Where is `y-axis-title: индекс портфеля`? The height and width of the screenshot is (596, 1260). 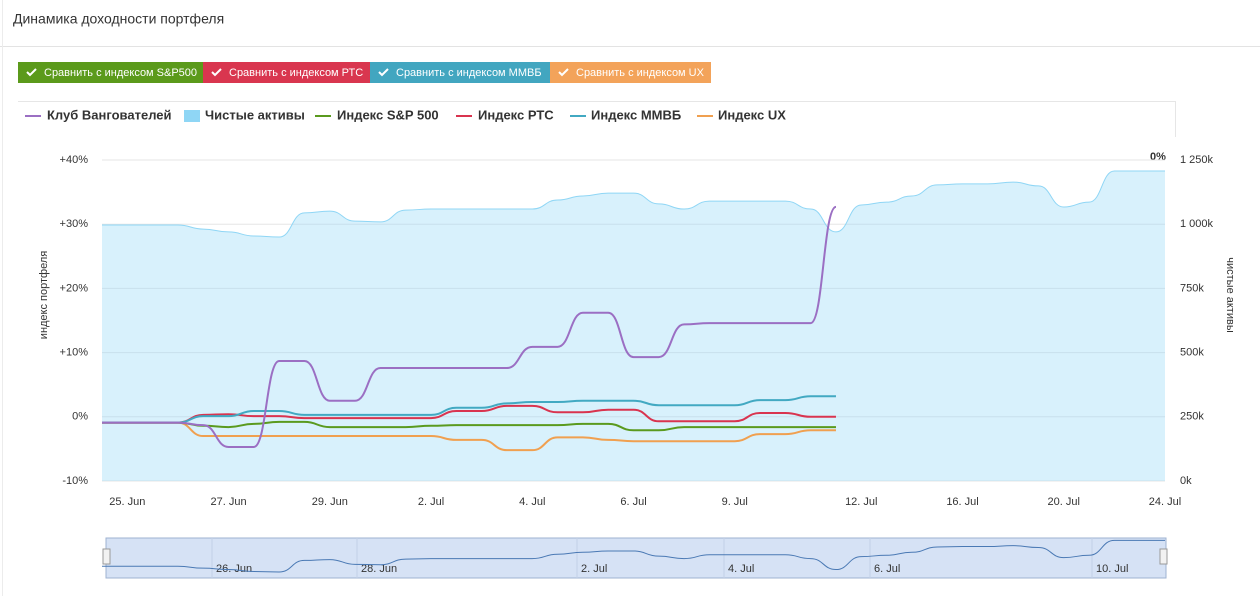
y-axis-title: индекс портфеля is located at coordinates (44, 295).